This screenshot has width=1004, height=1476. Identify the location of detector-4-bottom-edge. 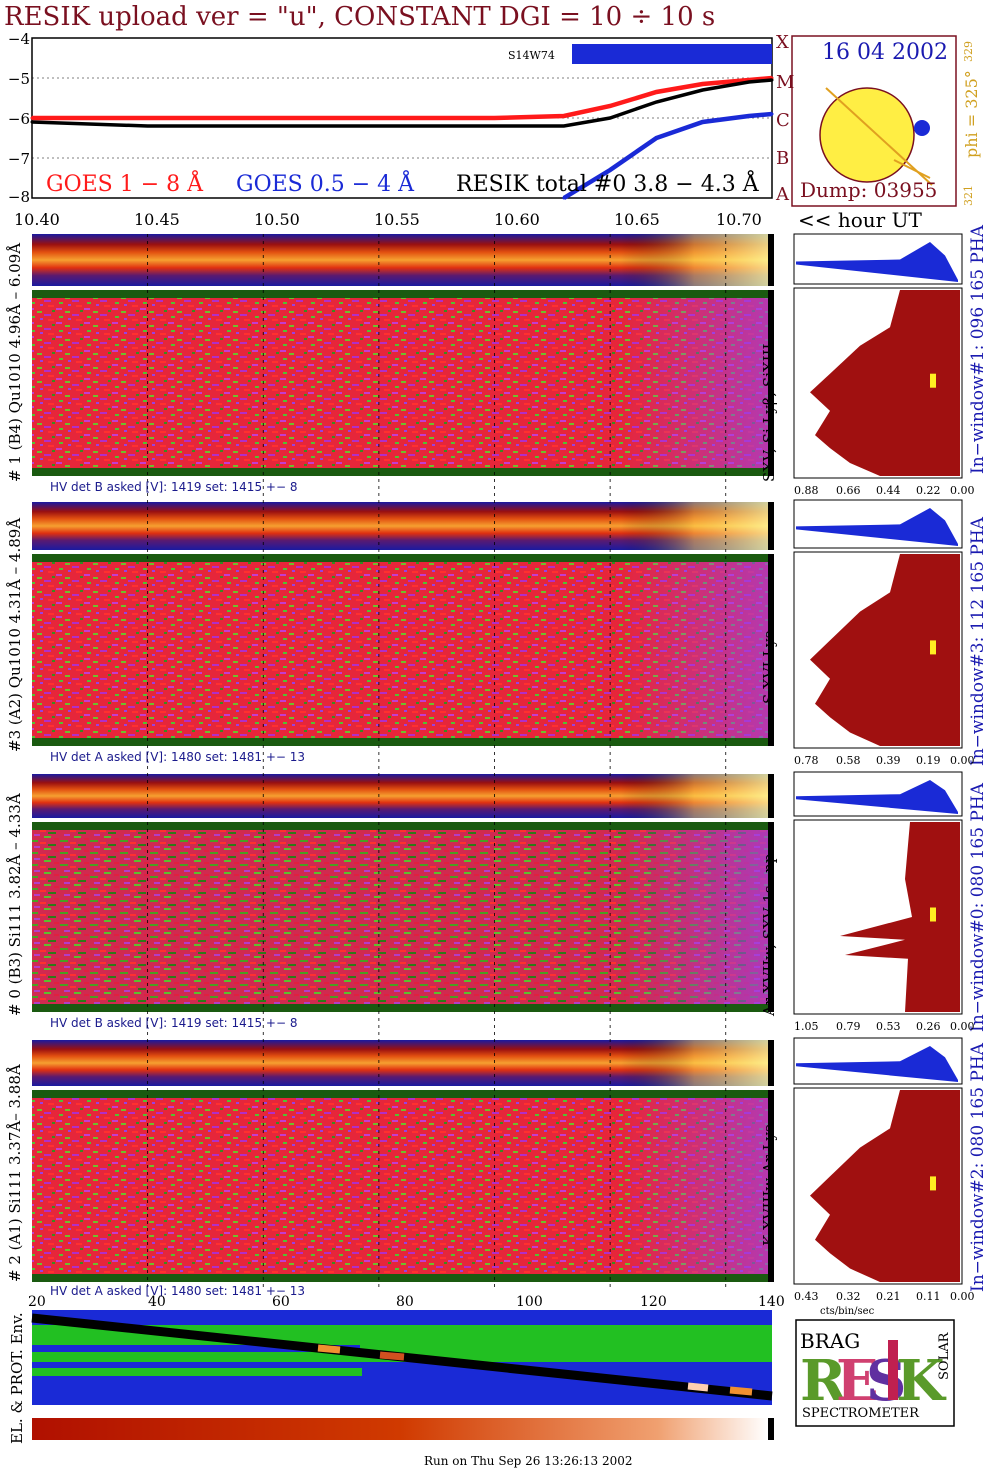
(400, 1278).